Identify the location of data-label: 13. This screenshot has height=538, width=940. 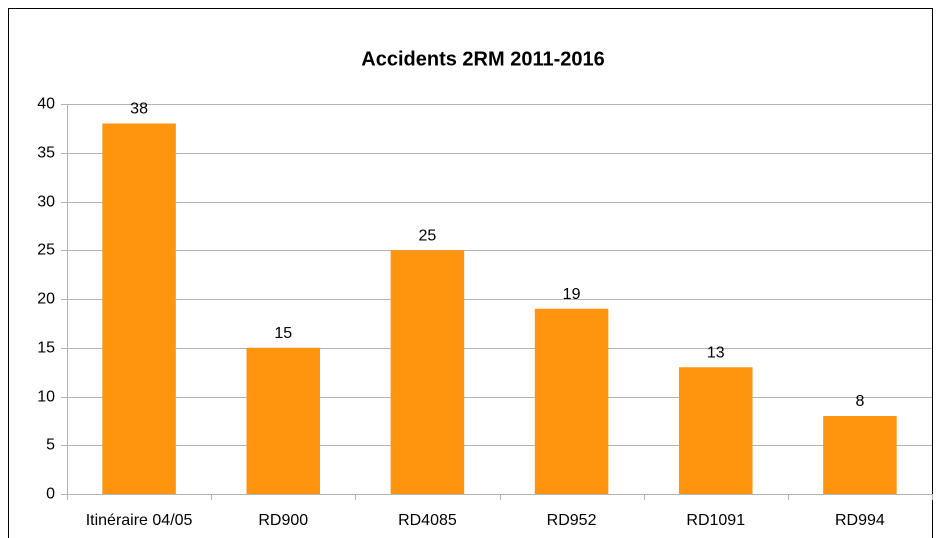
(716, 352).